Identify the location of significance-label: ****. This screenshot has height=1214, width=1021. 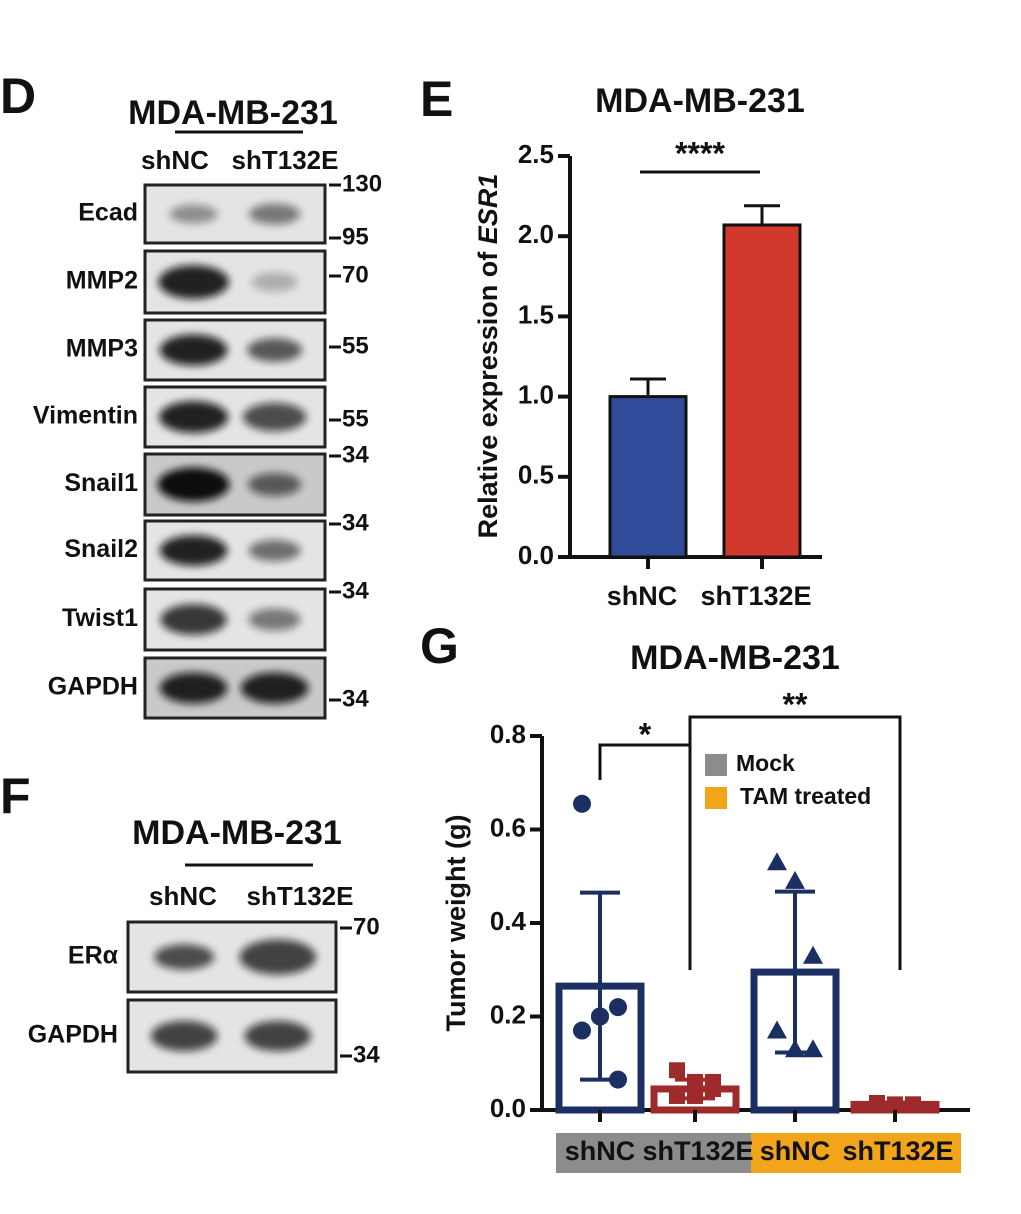
(700, 153).